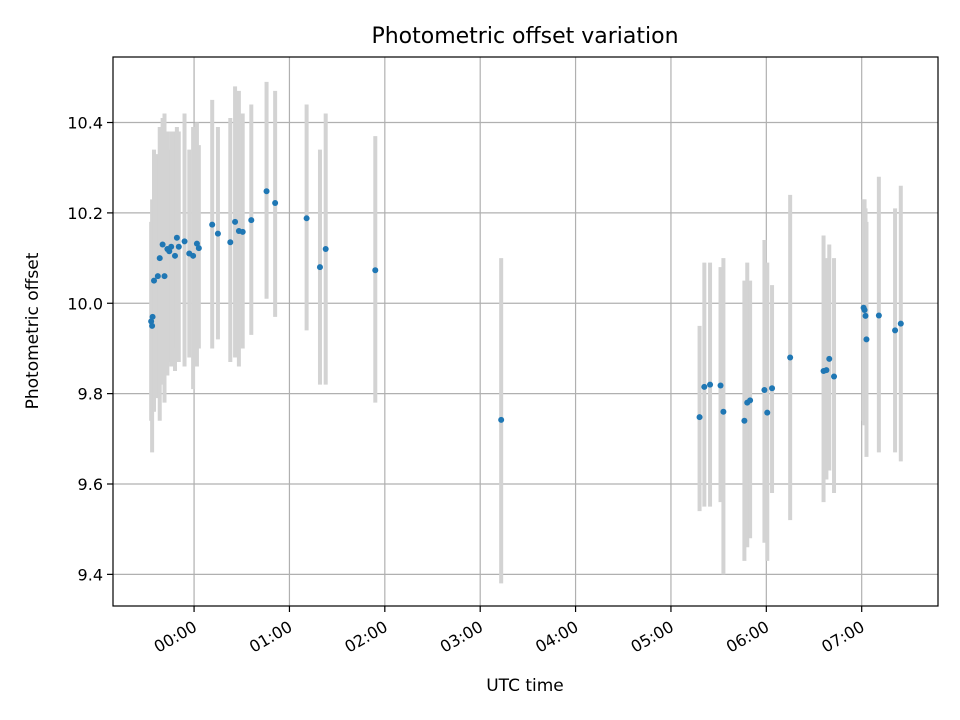 The height and width of the screenshot is (720, 960). I want to click on y-tick-label: 9.8, so click(90, 394).